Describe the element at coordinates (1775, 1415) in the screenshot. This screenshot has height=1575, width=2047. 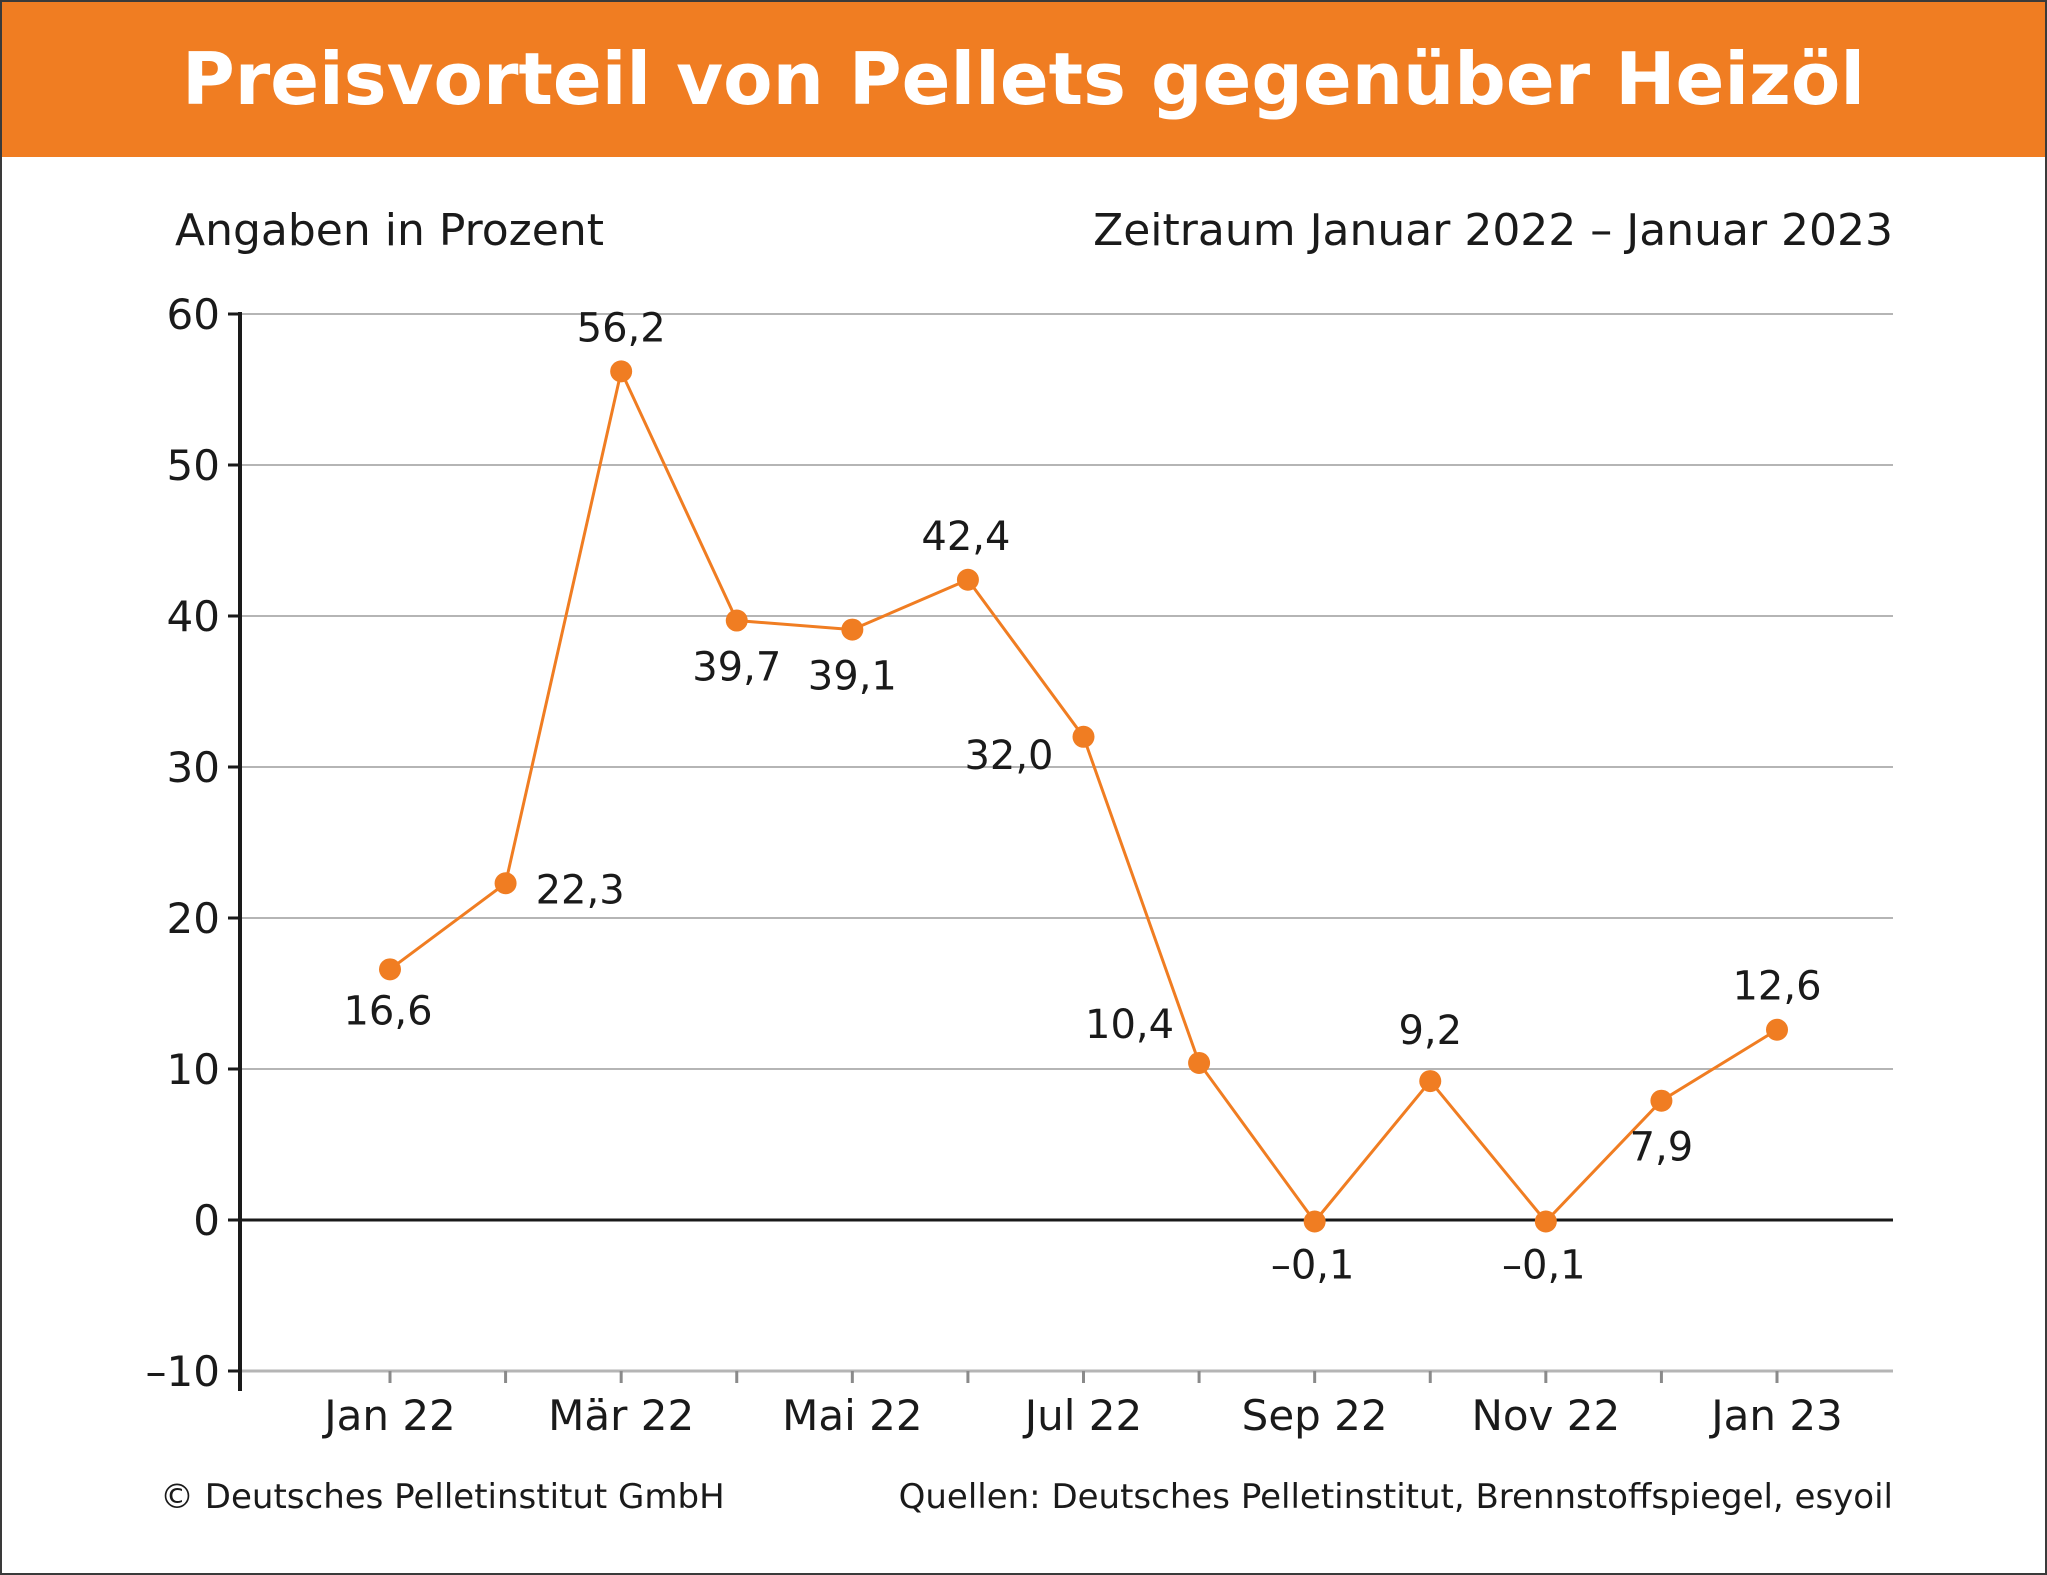
I see `x-tick-label: Jan 23` at that location.